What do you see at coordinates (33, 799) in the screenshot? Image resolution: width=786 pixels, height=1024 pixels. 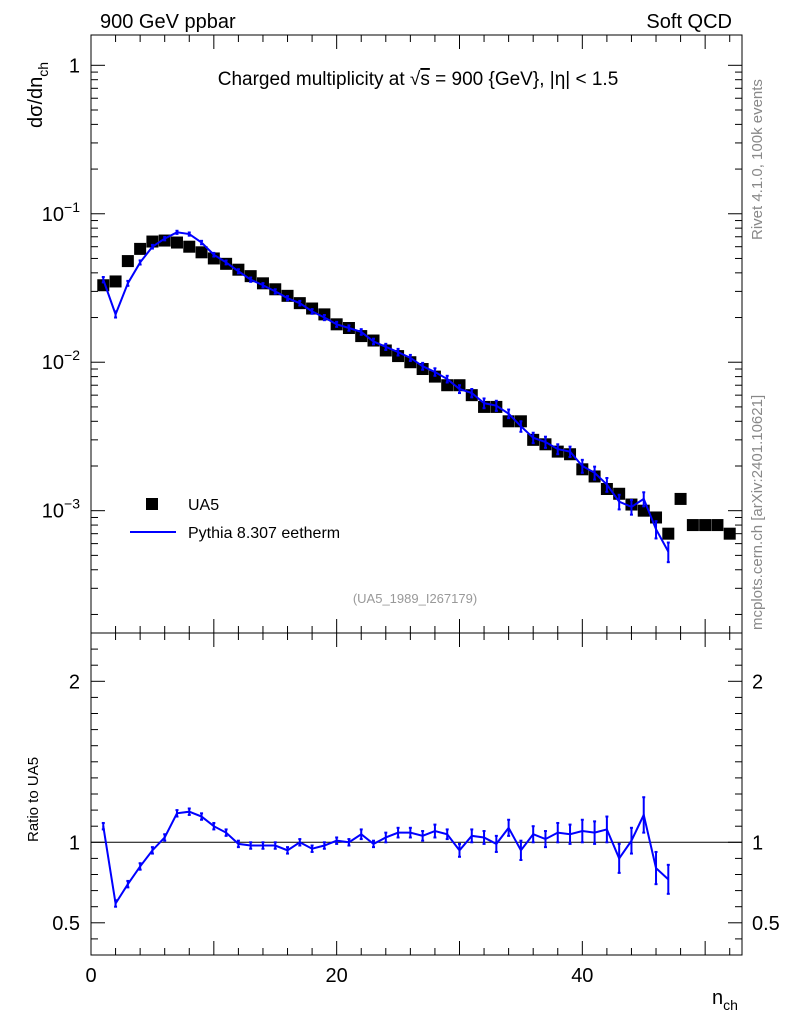 I see `ratio-y-axis-label: Ratio to UA5` at bounding box center [33, 799].